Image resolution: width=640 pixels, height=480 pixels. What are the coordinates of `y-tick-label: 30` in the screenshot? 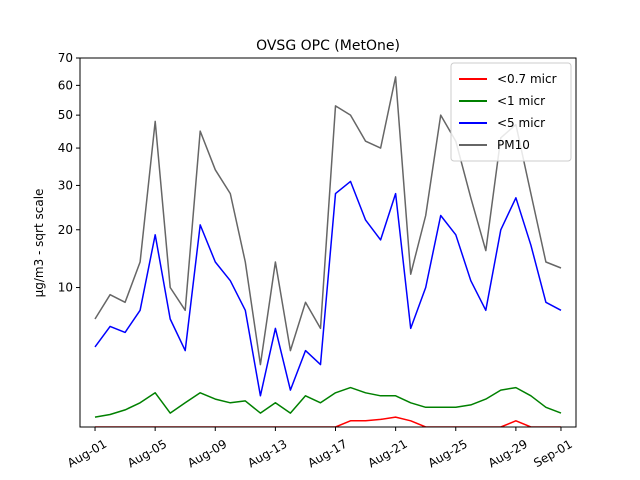 It's located at (65, 185).